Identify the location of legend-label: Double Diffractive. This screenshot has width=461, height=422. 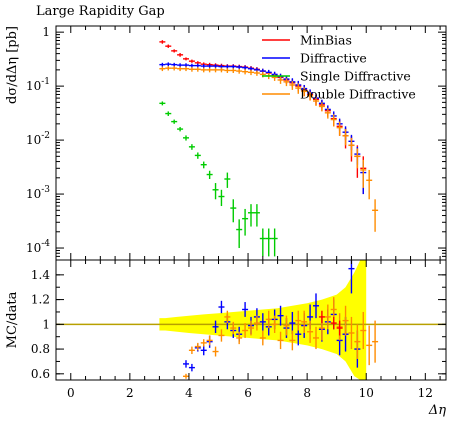
(358, 94).